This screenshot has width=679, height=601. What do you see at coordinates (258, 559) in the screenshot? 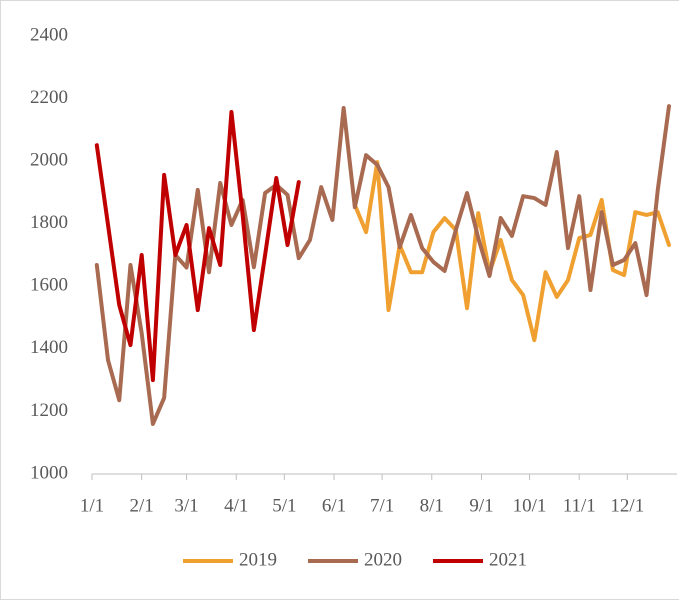
I see `legend-label: 2019` at bounding box center [258, 559].